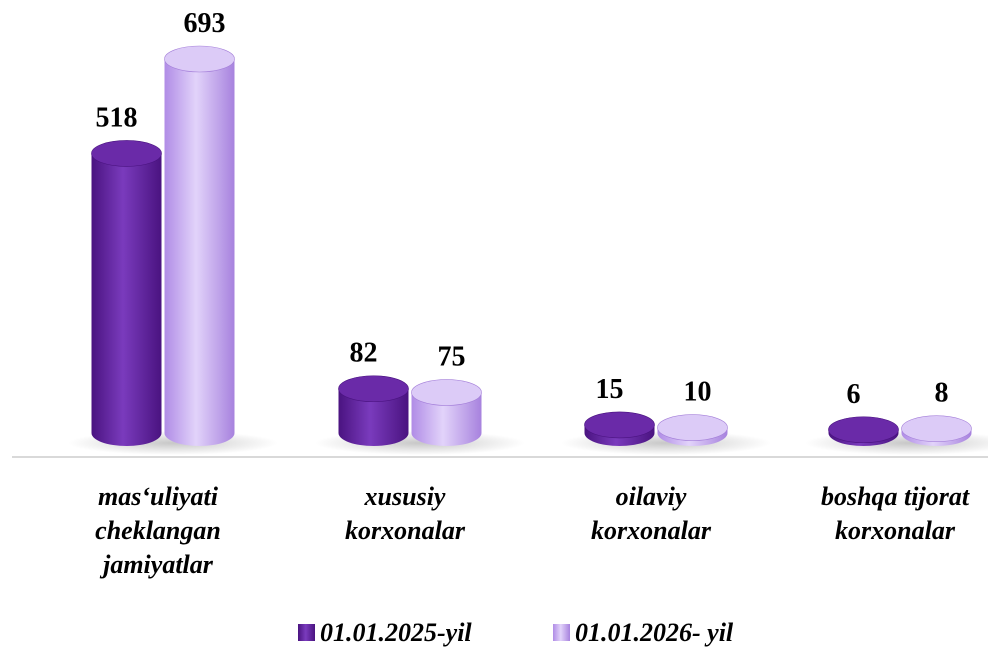  Describe the element at coordinates (364, 353) in the screenshot. I see `data-label: 82` at that location.